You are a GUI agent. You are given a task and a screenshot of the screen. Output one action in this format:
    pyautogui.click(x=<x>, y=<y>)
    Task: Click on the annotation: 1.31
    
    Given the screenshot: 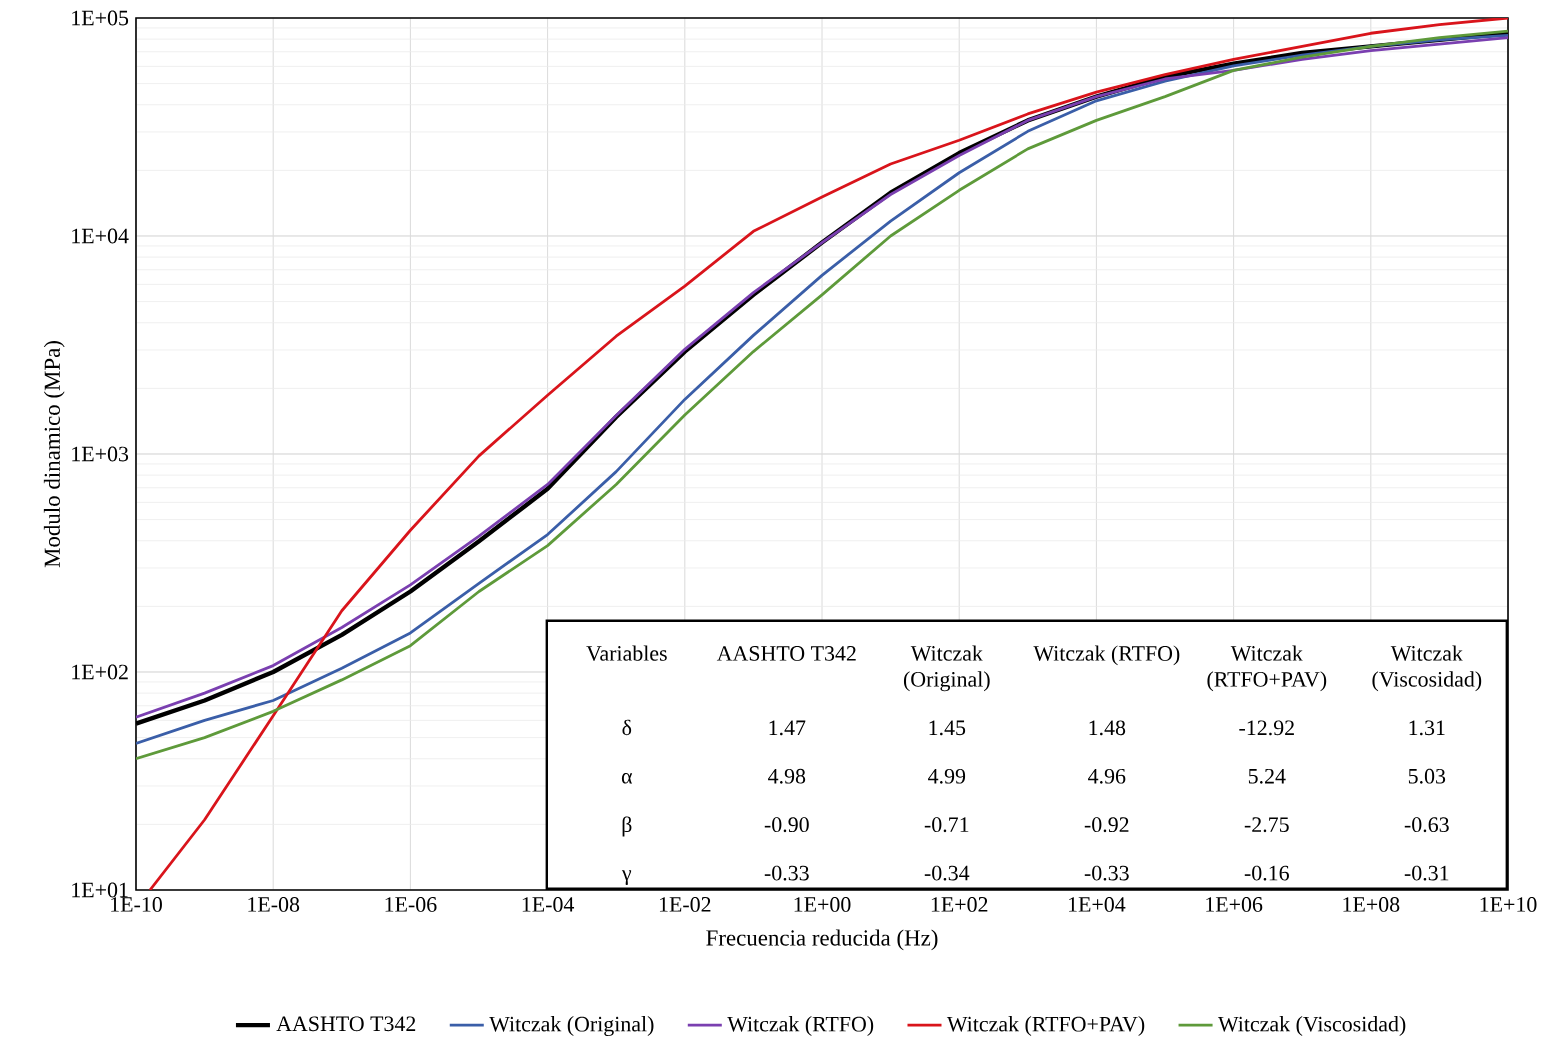 What is the action you would take?
    pyautogui.click(x=1427, y=728)
    